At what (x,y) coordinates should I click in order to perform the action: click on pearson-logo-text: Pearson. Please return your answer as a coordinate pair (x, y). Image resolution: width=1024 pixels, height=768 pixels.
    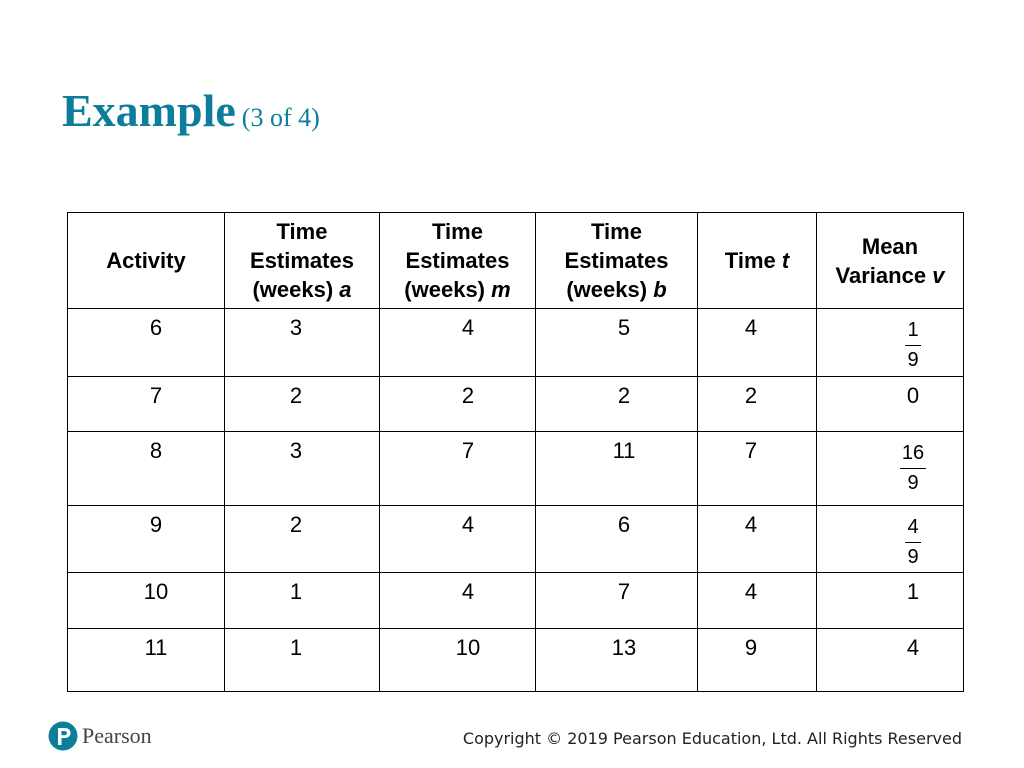
    Looking at the image, I should click on (117, 735).